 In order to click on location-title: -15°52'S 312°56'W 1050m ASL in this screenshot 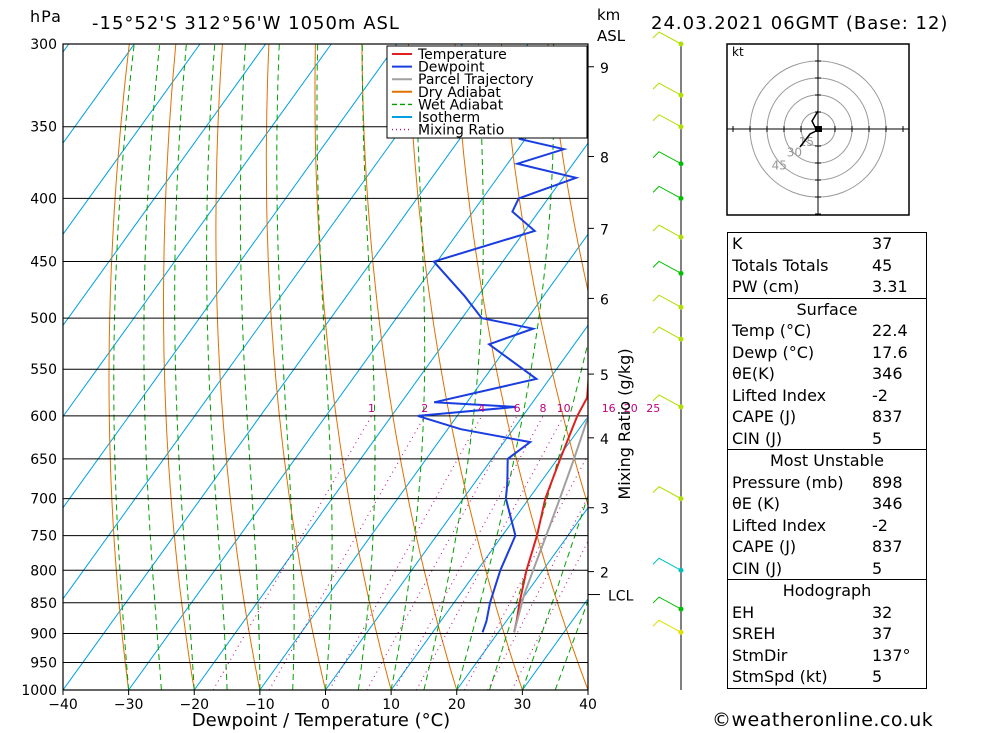, I will do `click(246, 23)`.